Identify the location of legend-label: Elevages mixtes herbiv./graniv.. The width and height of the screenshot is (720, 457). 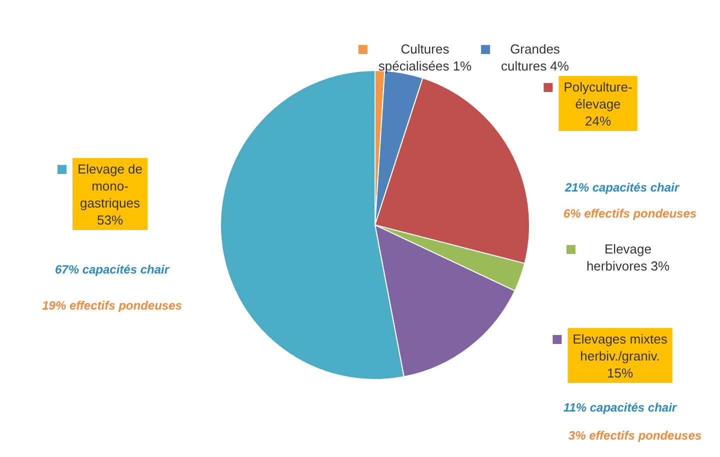
(620, 348).